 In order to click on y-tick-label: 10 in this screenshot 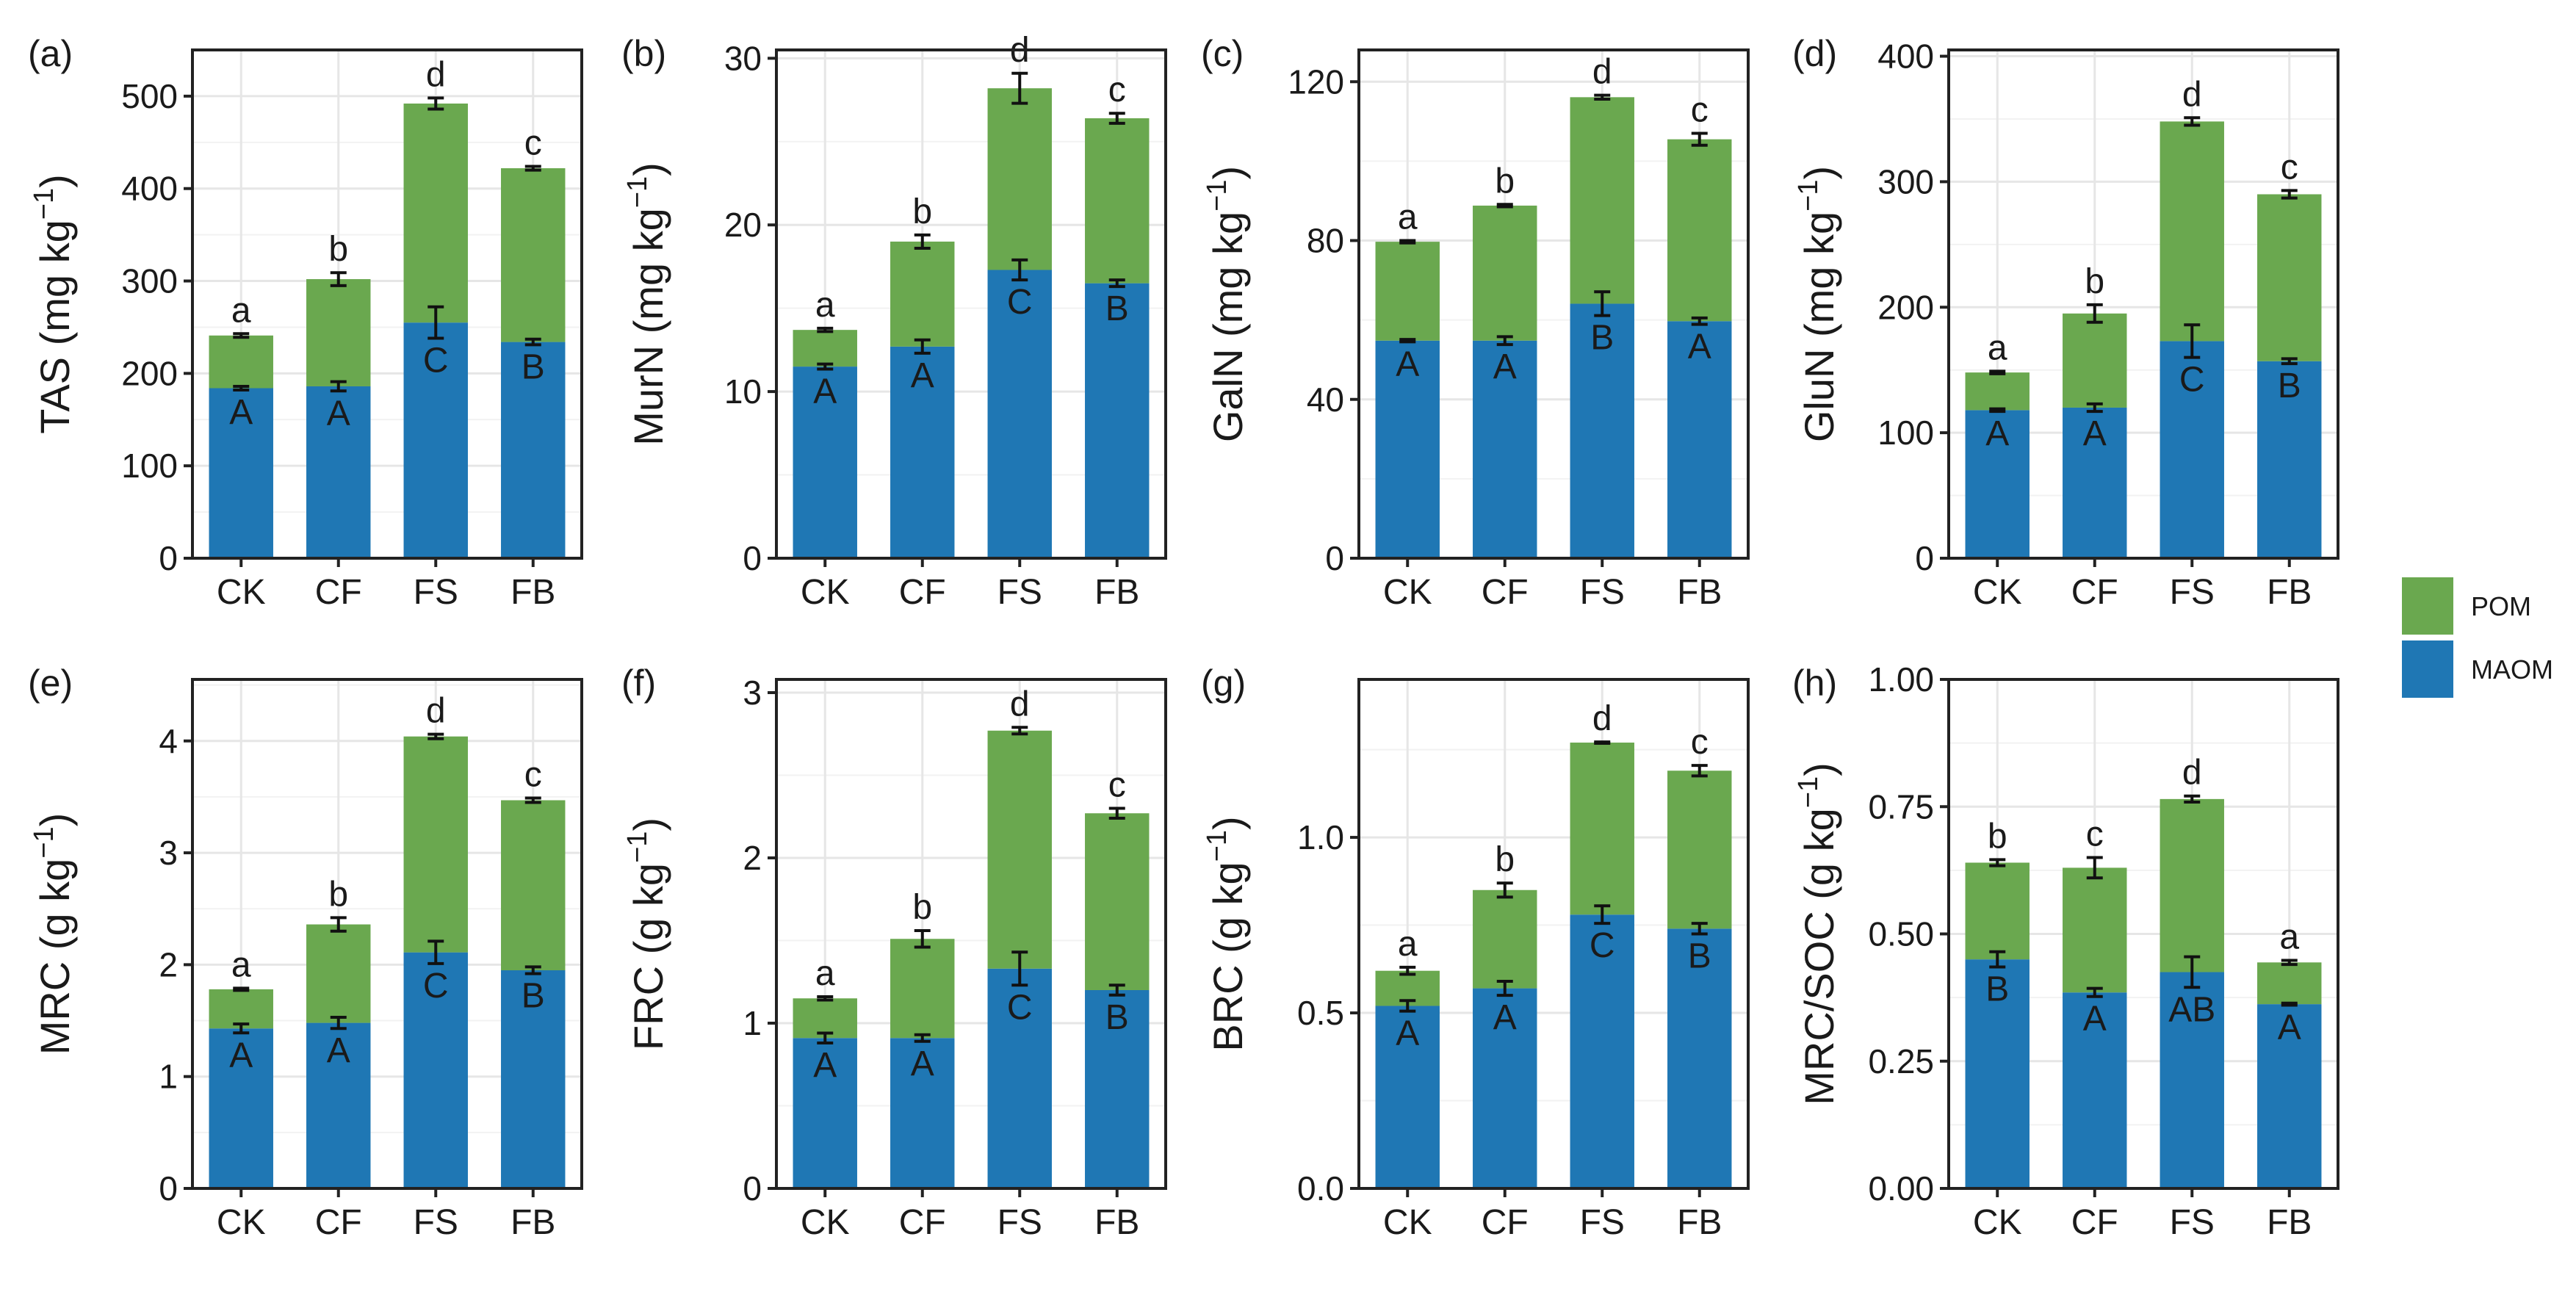, I will do `click(743, 392)`.